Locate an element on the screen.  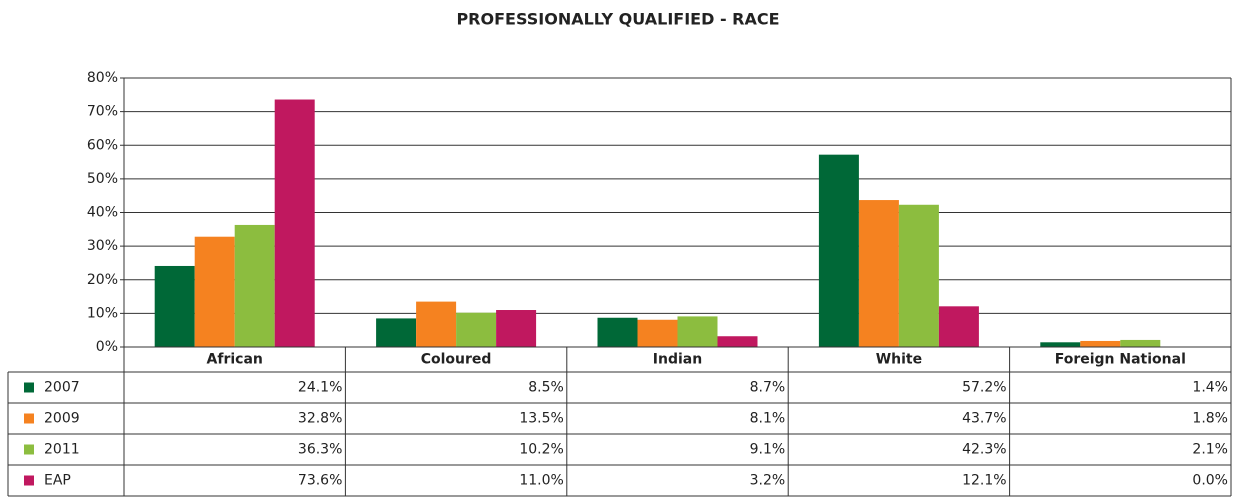
table-value: 12.1% is located at coordinates (984, 481).